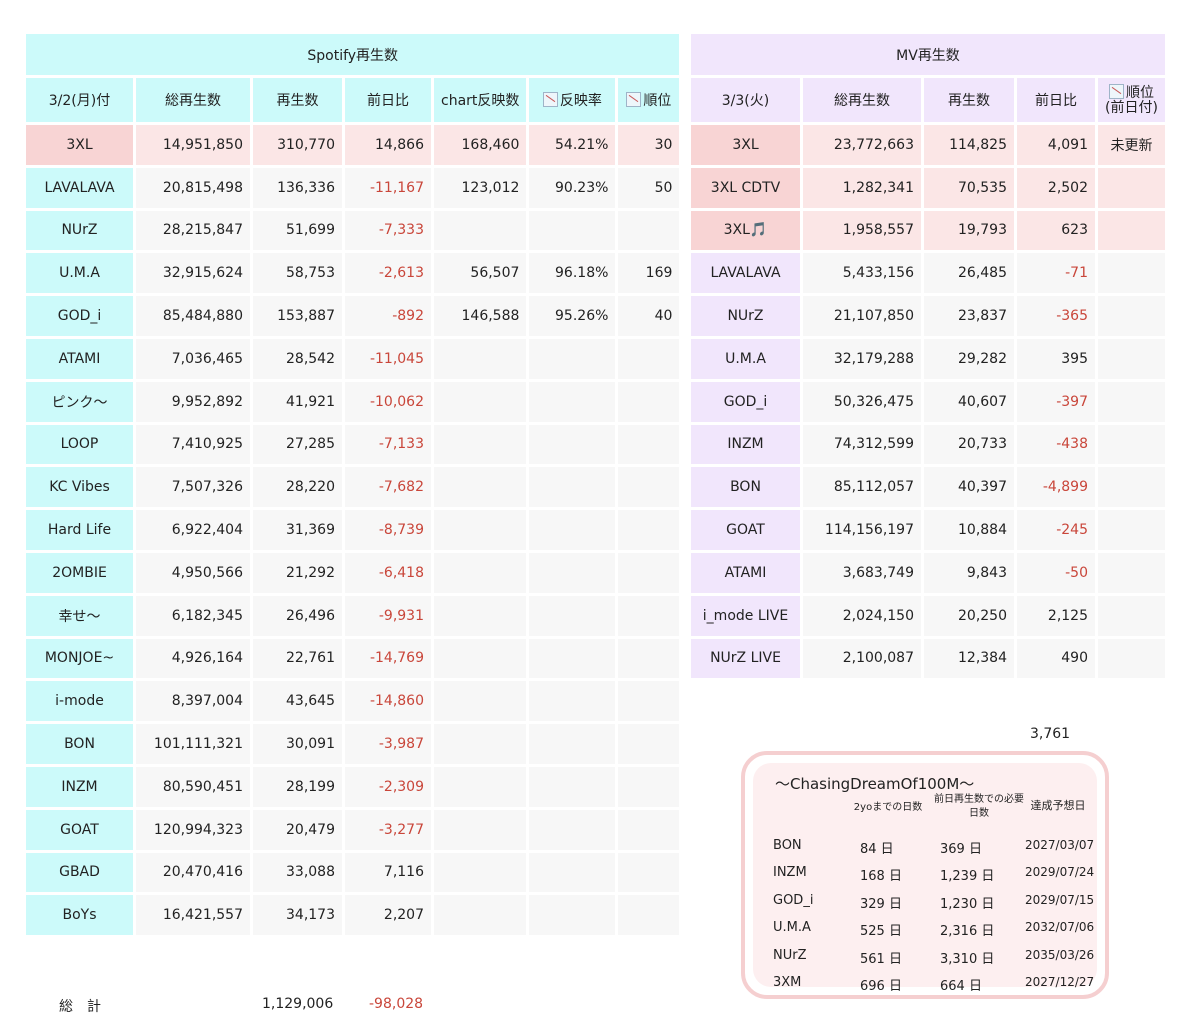  What do you see at coordinates (298, 1004) in the screenshot?
I see `total-plays: 1,129,006` at bounding box center [298, 1004].